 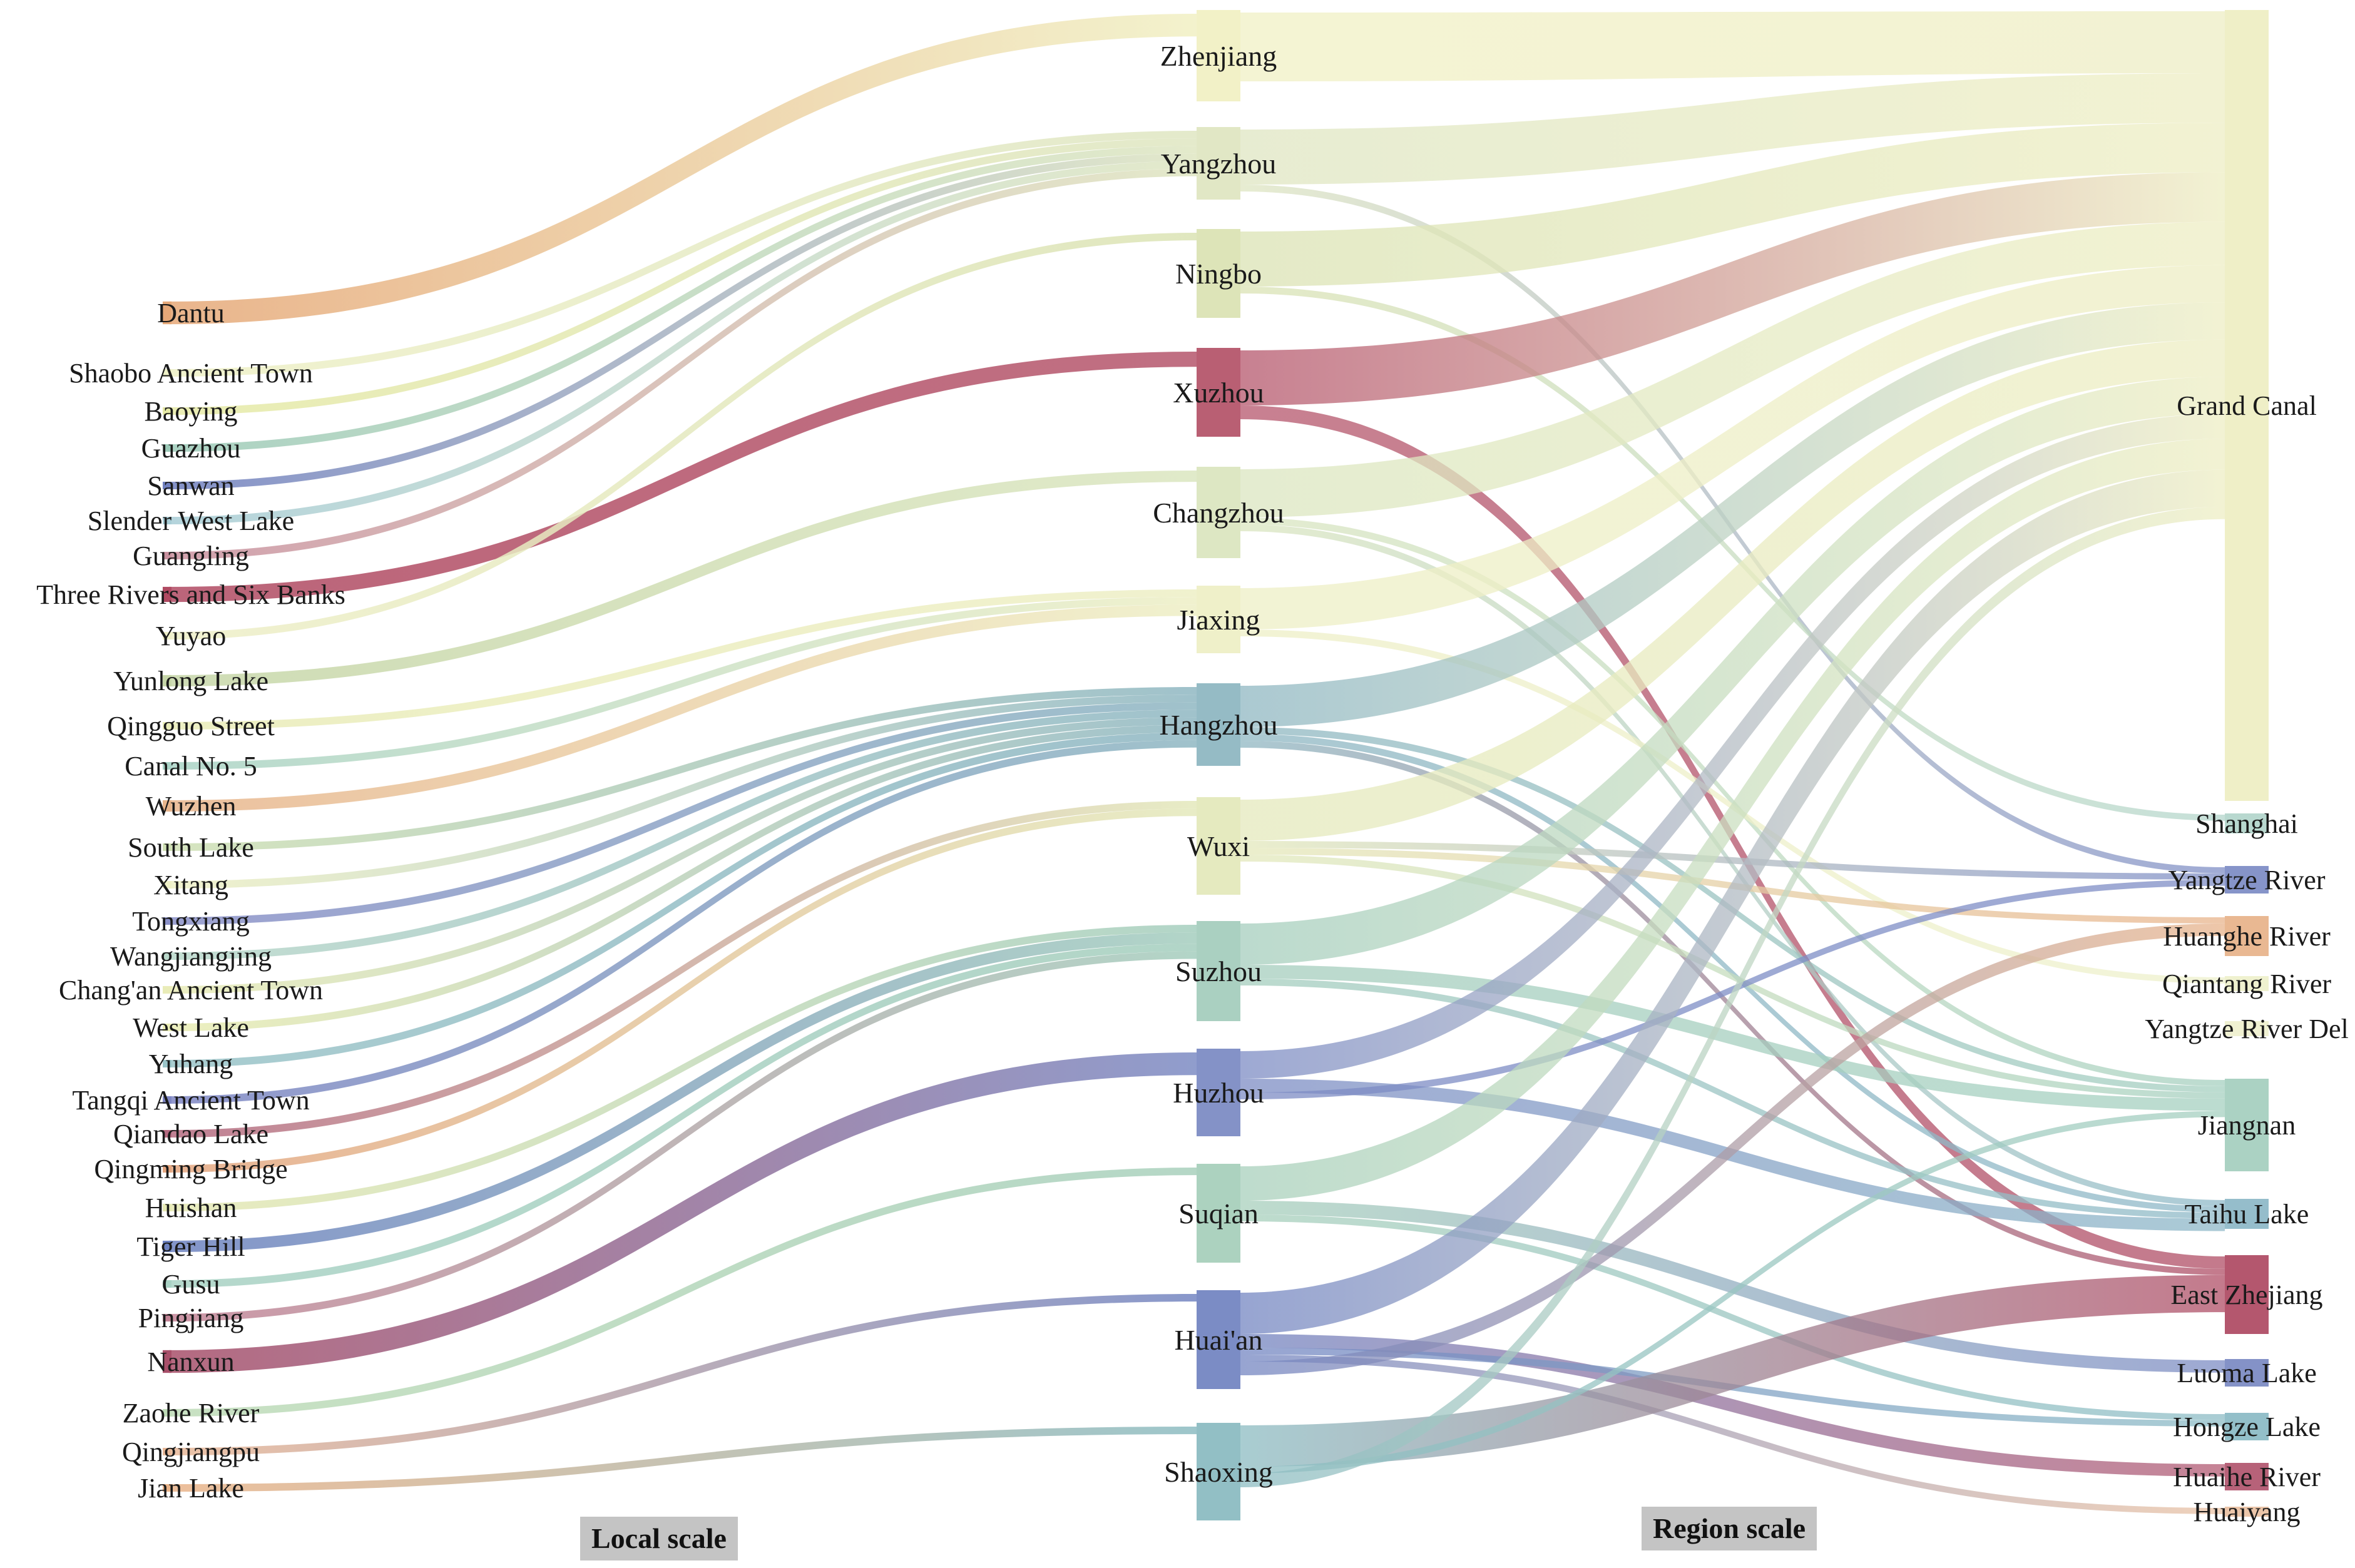 I want to click on flow-QingguoStreet-to-Jiaxing, so click(x=683, y=660).